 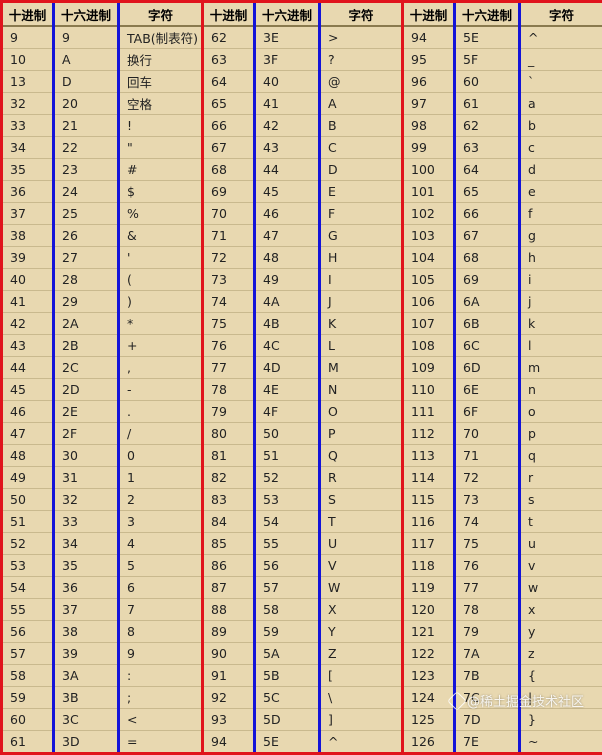 What do you see at coordinates (229, 236) in the screenshot?
I see `decimal-cell: 71` at bounding box center [229, 236].